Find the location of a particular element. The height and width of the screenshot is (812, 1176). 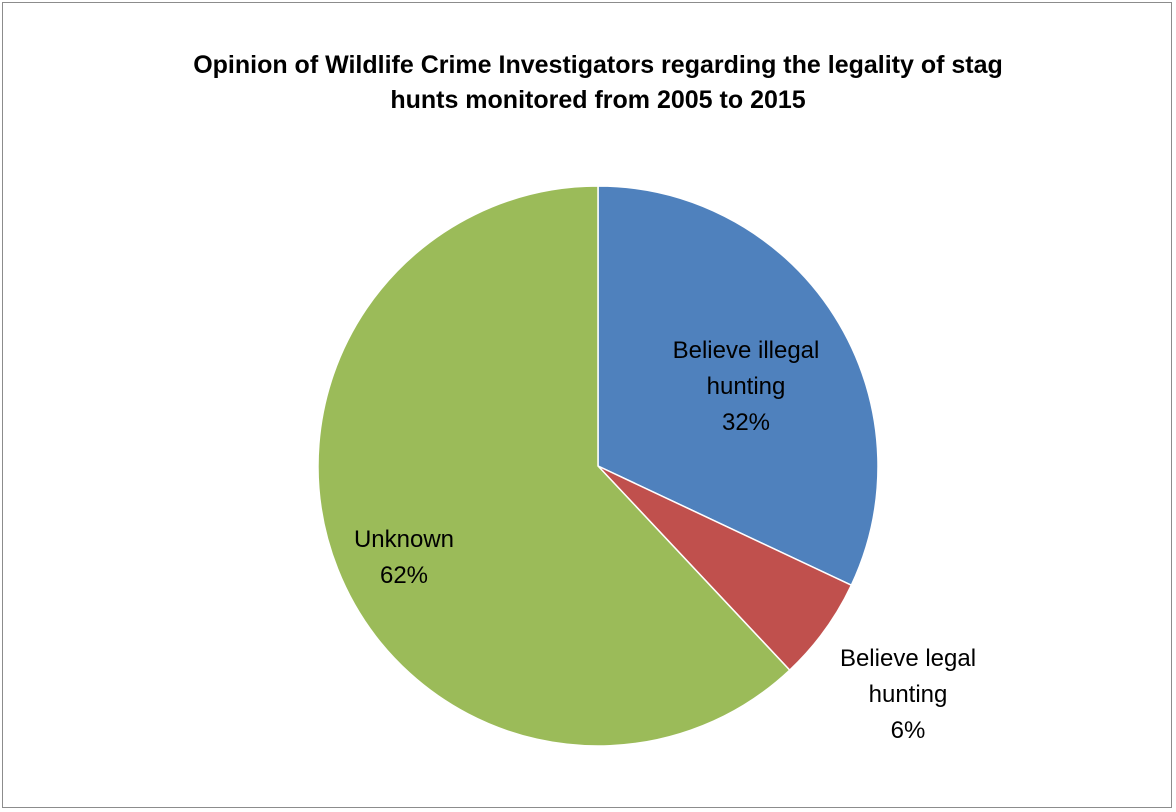

chart-title-line-2: hunts monitored from 2005 to 2015 is located at coordinates (598, 100).